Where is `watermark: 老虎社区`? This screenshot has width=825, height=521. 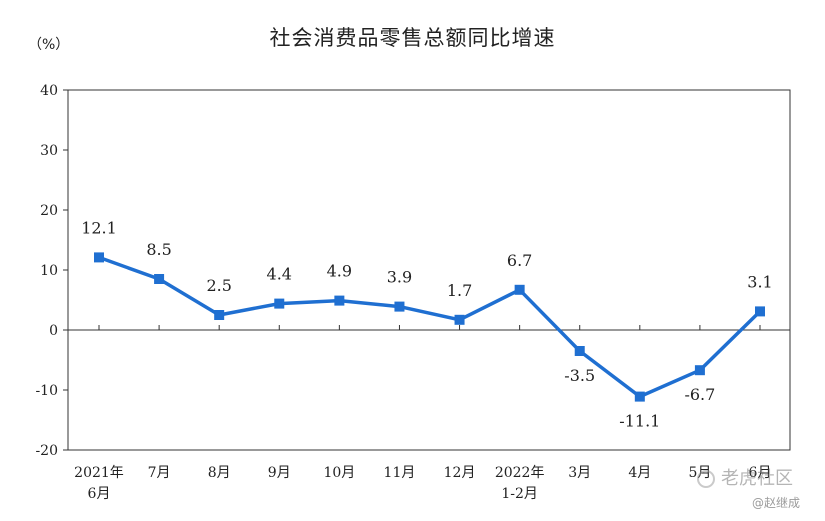
watermark: 老虎社区 is located at coordinates (745, 477).